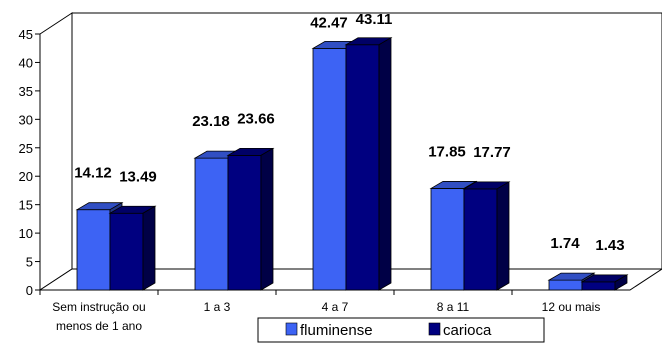 This screenshot has width=662, height=343. What do you see at coordinates (329, 22) in the screenshot?
I see `data-label: 42.47` at bounding box center [329, 22].